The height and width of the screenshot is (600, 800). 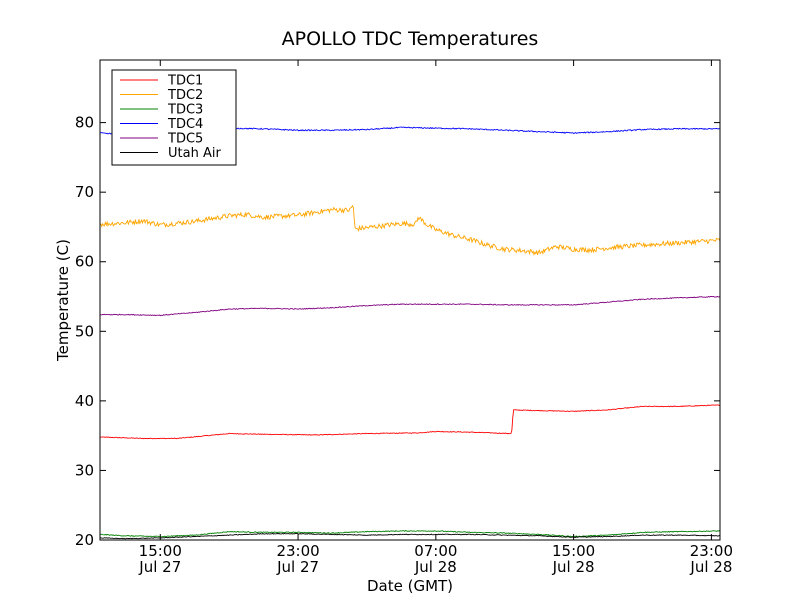 I want to click on y-tick-label: 40, so click(x=84, y=401).